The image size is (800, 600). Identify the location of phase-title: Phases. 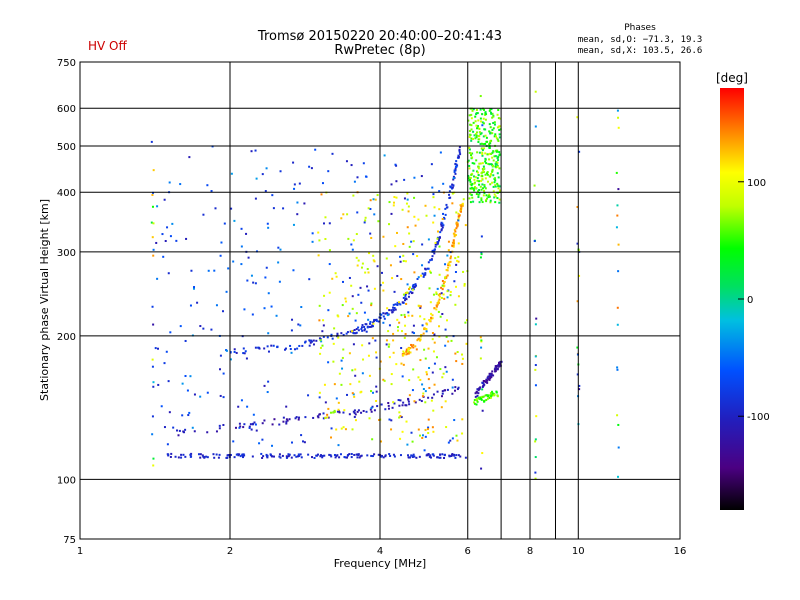
(640, 28).